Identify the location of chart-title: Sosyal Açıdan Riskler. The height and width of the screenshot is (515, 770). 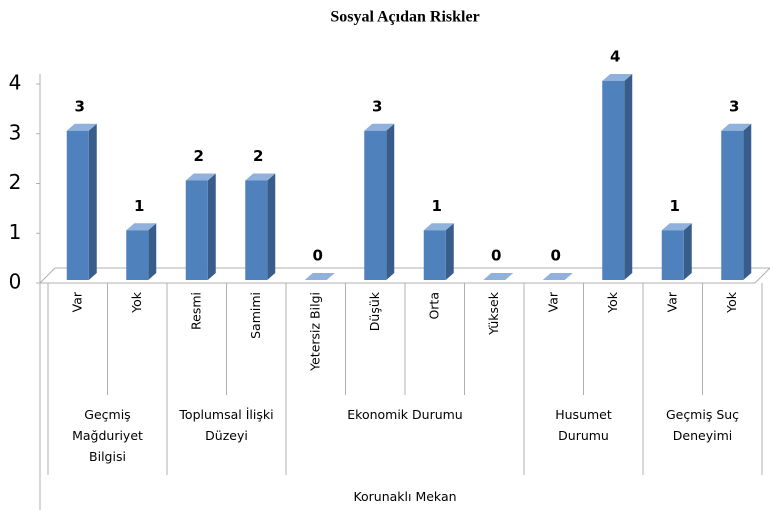
(404, 17).